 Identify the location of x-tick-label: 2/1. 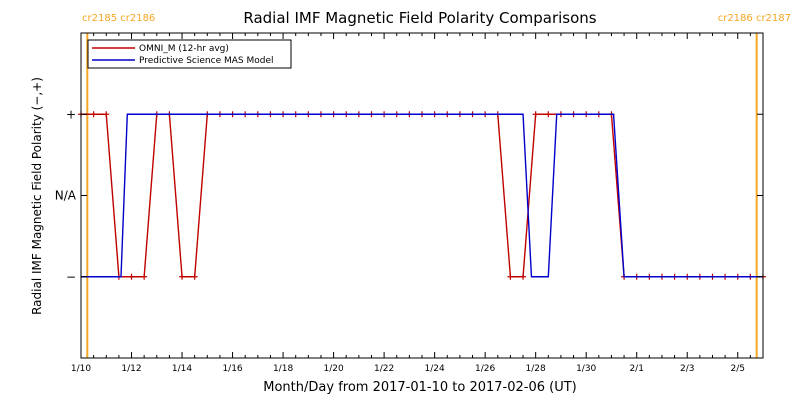
(636, 369).